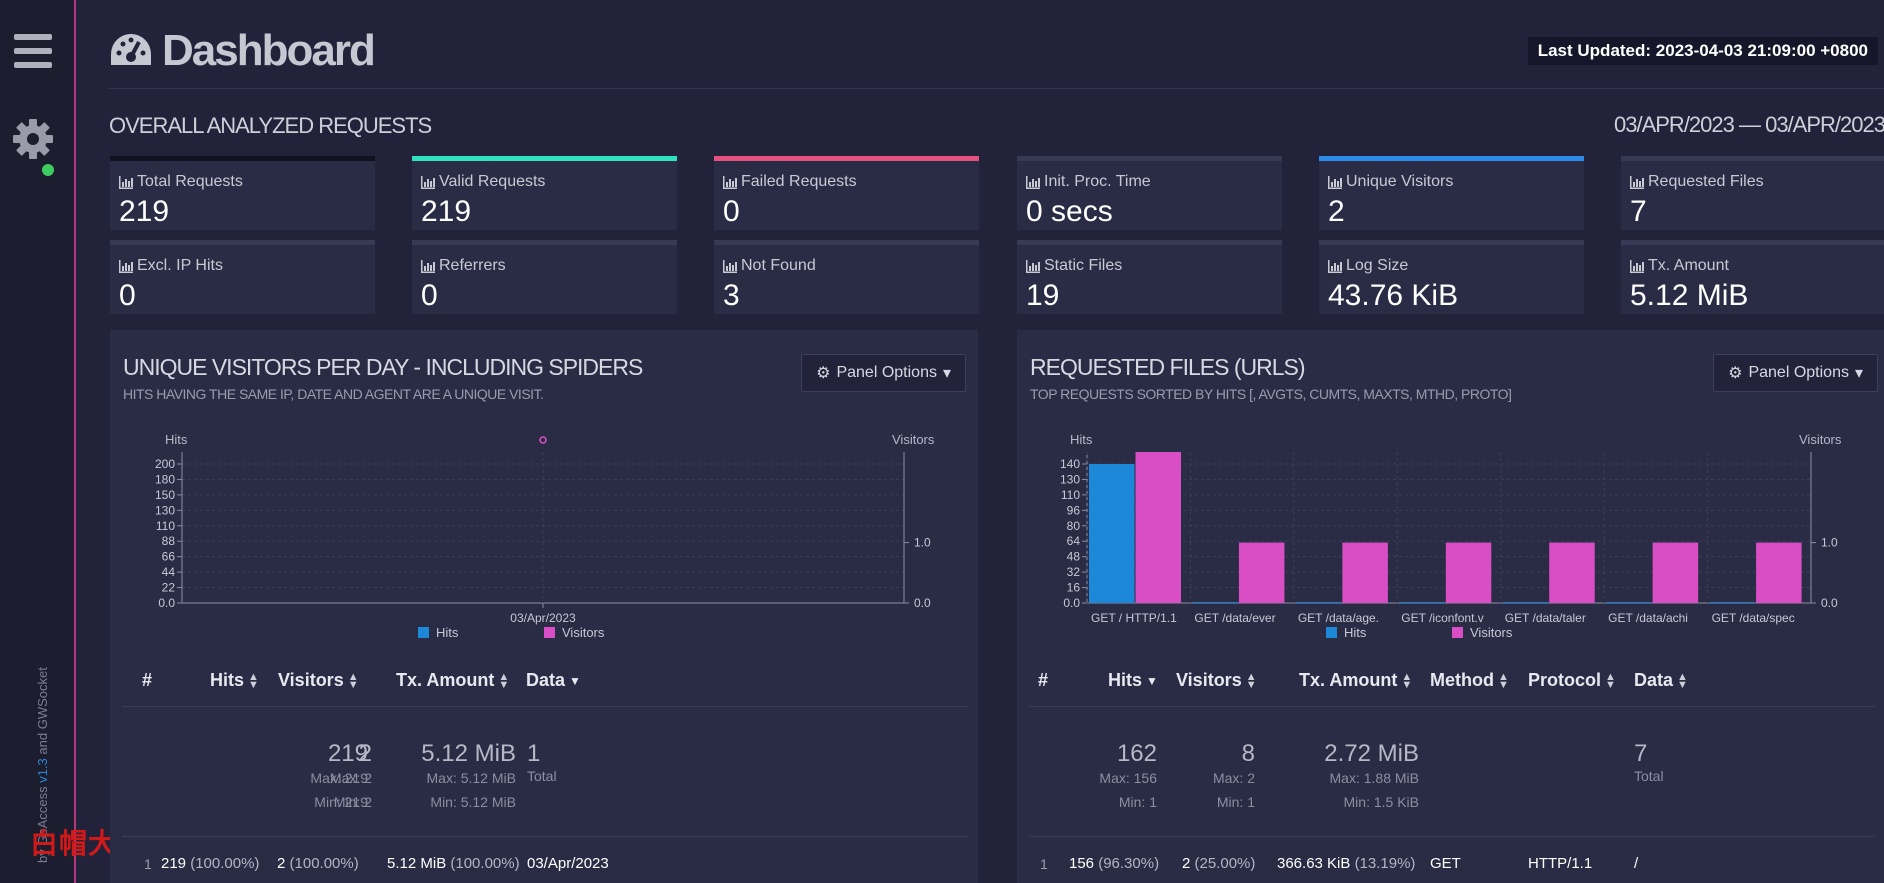  What do you see at coordinates (1233, 778) in the screenshot?
I see `summary-visitors-max: Max: 2` at bounding box center [1233, 778].